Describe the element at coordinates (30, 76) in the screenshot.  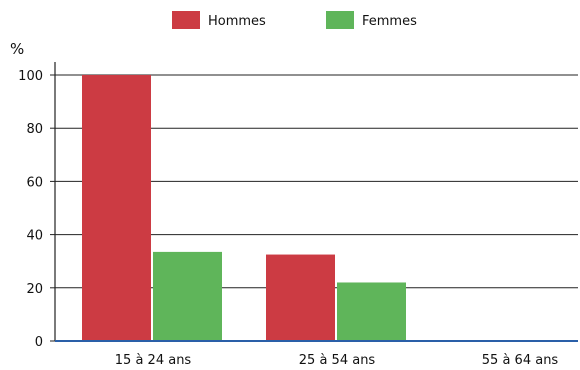
I see `tick-label-100: 100` at that location.